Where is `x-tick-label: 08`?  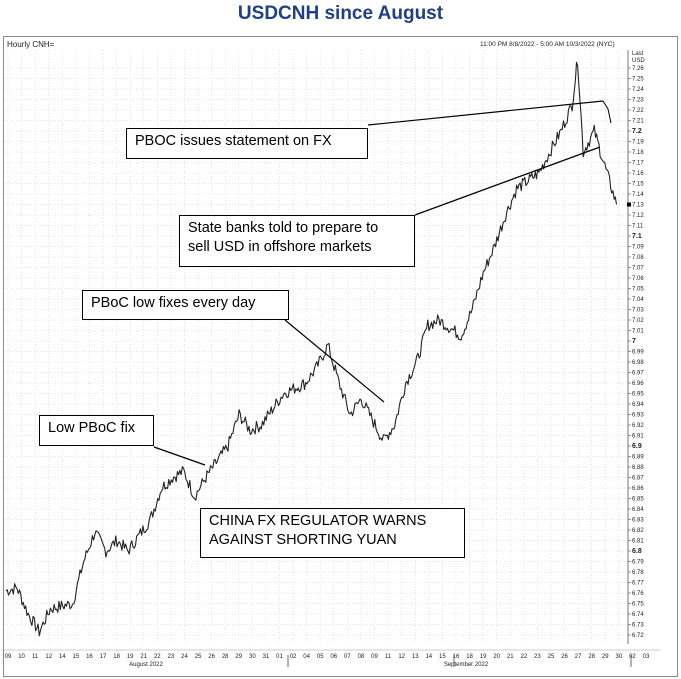
x-tick-label: 08 is located at coordinates (361, 657).